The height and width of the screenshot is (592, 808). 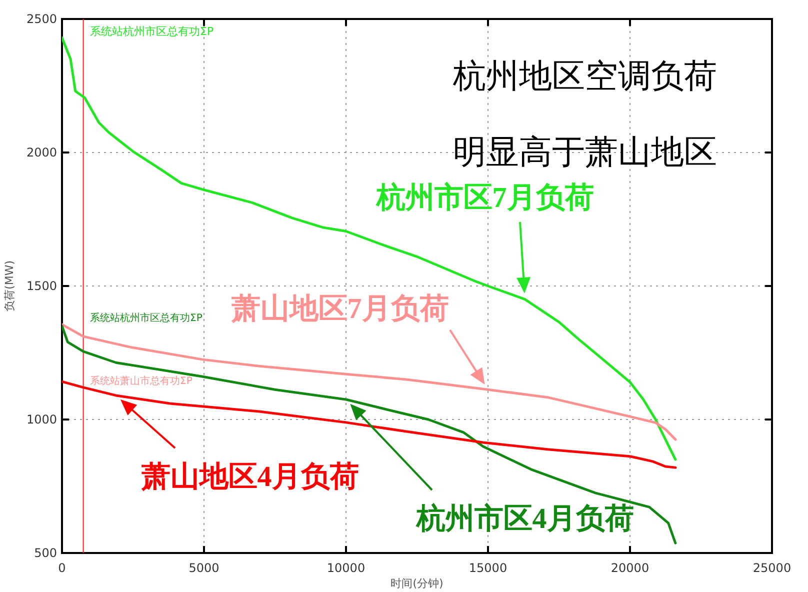 I want to click on x-tick-label: 25000, so click(x=772, y=568).